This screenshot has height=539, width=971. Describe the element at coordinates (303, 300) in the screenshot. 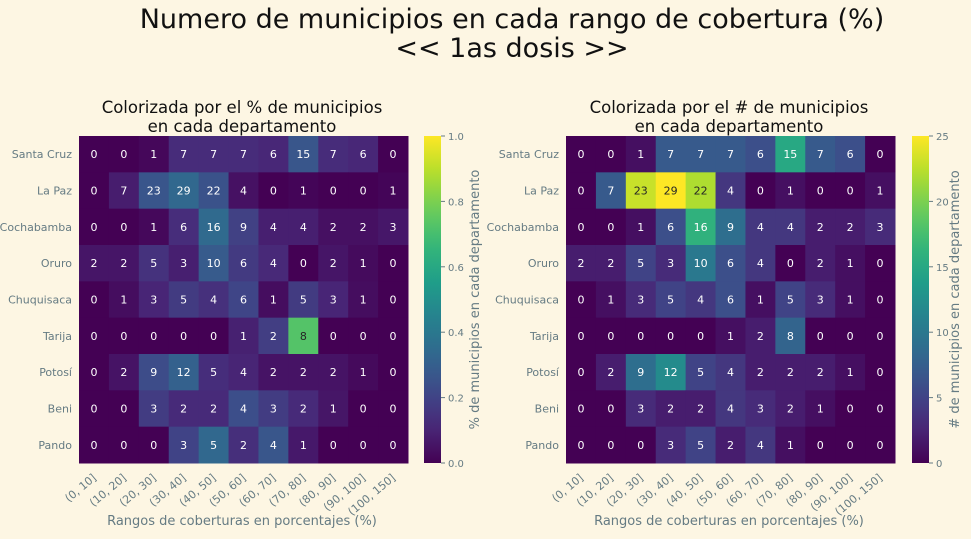

I see `cell-value-label: 5` at that location.